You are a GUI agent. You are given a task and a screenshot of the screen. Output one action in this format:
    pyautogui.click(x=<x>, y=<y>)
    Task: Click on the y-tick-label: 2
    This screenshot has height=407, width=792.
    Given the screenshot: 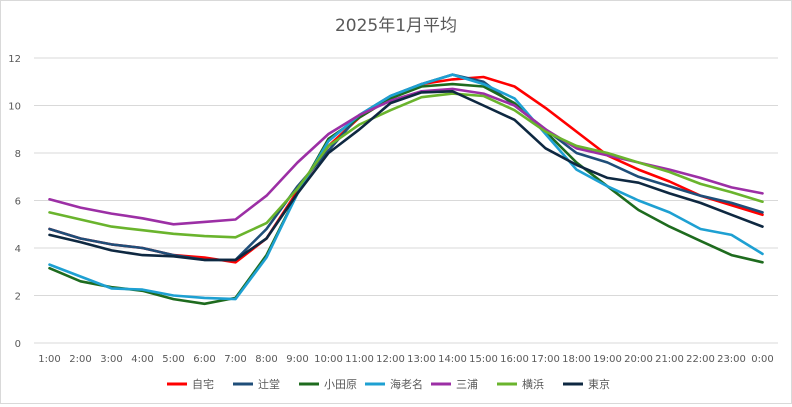 What is the action you would take?
    pyautogui.click(x=18, y=297)
    